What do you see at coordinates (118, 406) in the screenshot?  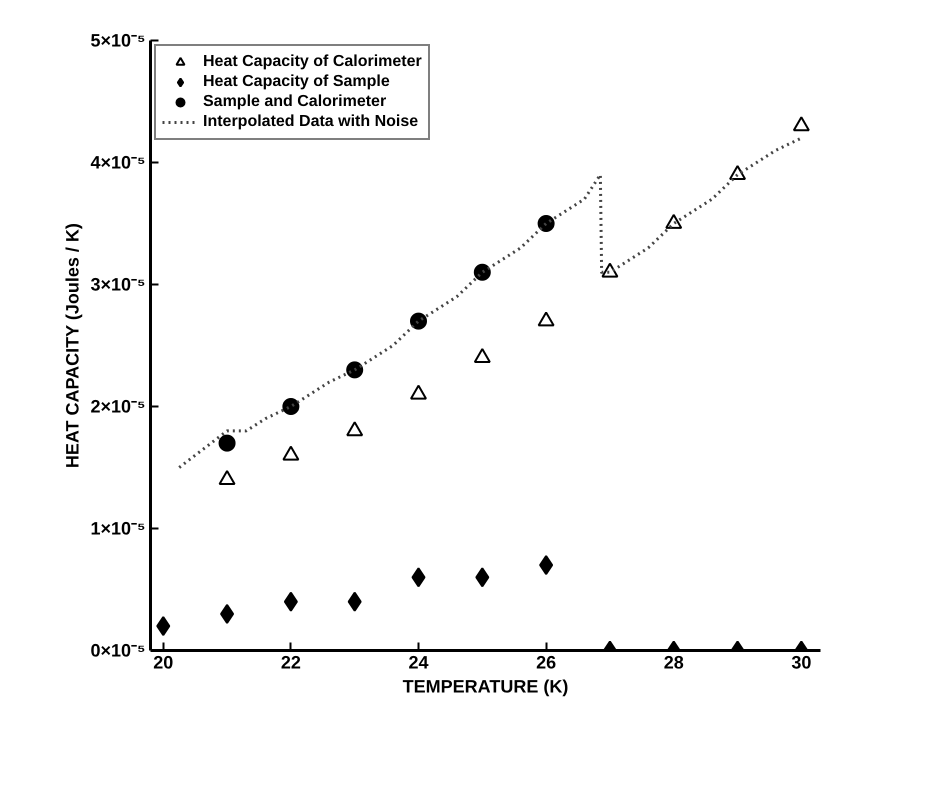 I see `y-tick-label: 2×10⁻⁵` at bounding box center [118, 406].